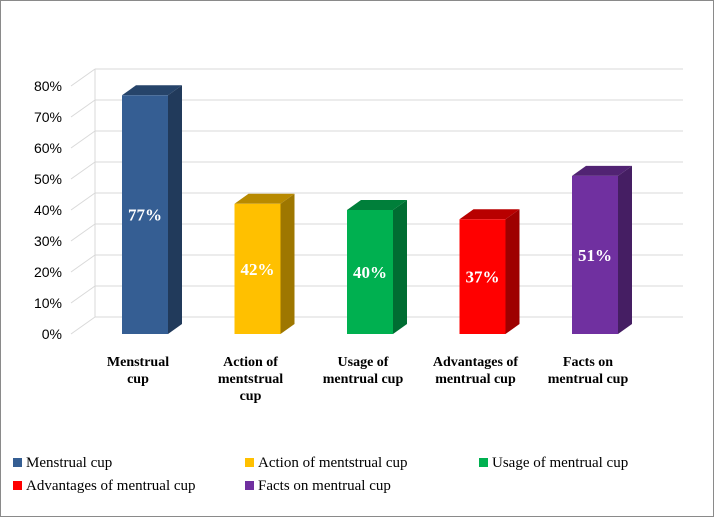 The height and width of the screenshot is (517, 714). What do you see at coordinates (48, 86) in the screenshot?
I see `y-tick-label: 80%` at bounding box center [48, 86].